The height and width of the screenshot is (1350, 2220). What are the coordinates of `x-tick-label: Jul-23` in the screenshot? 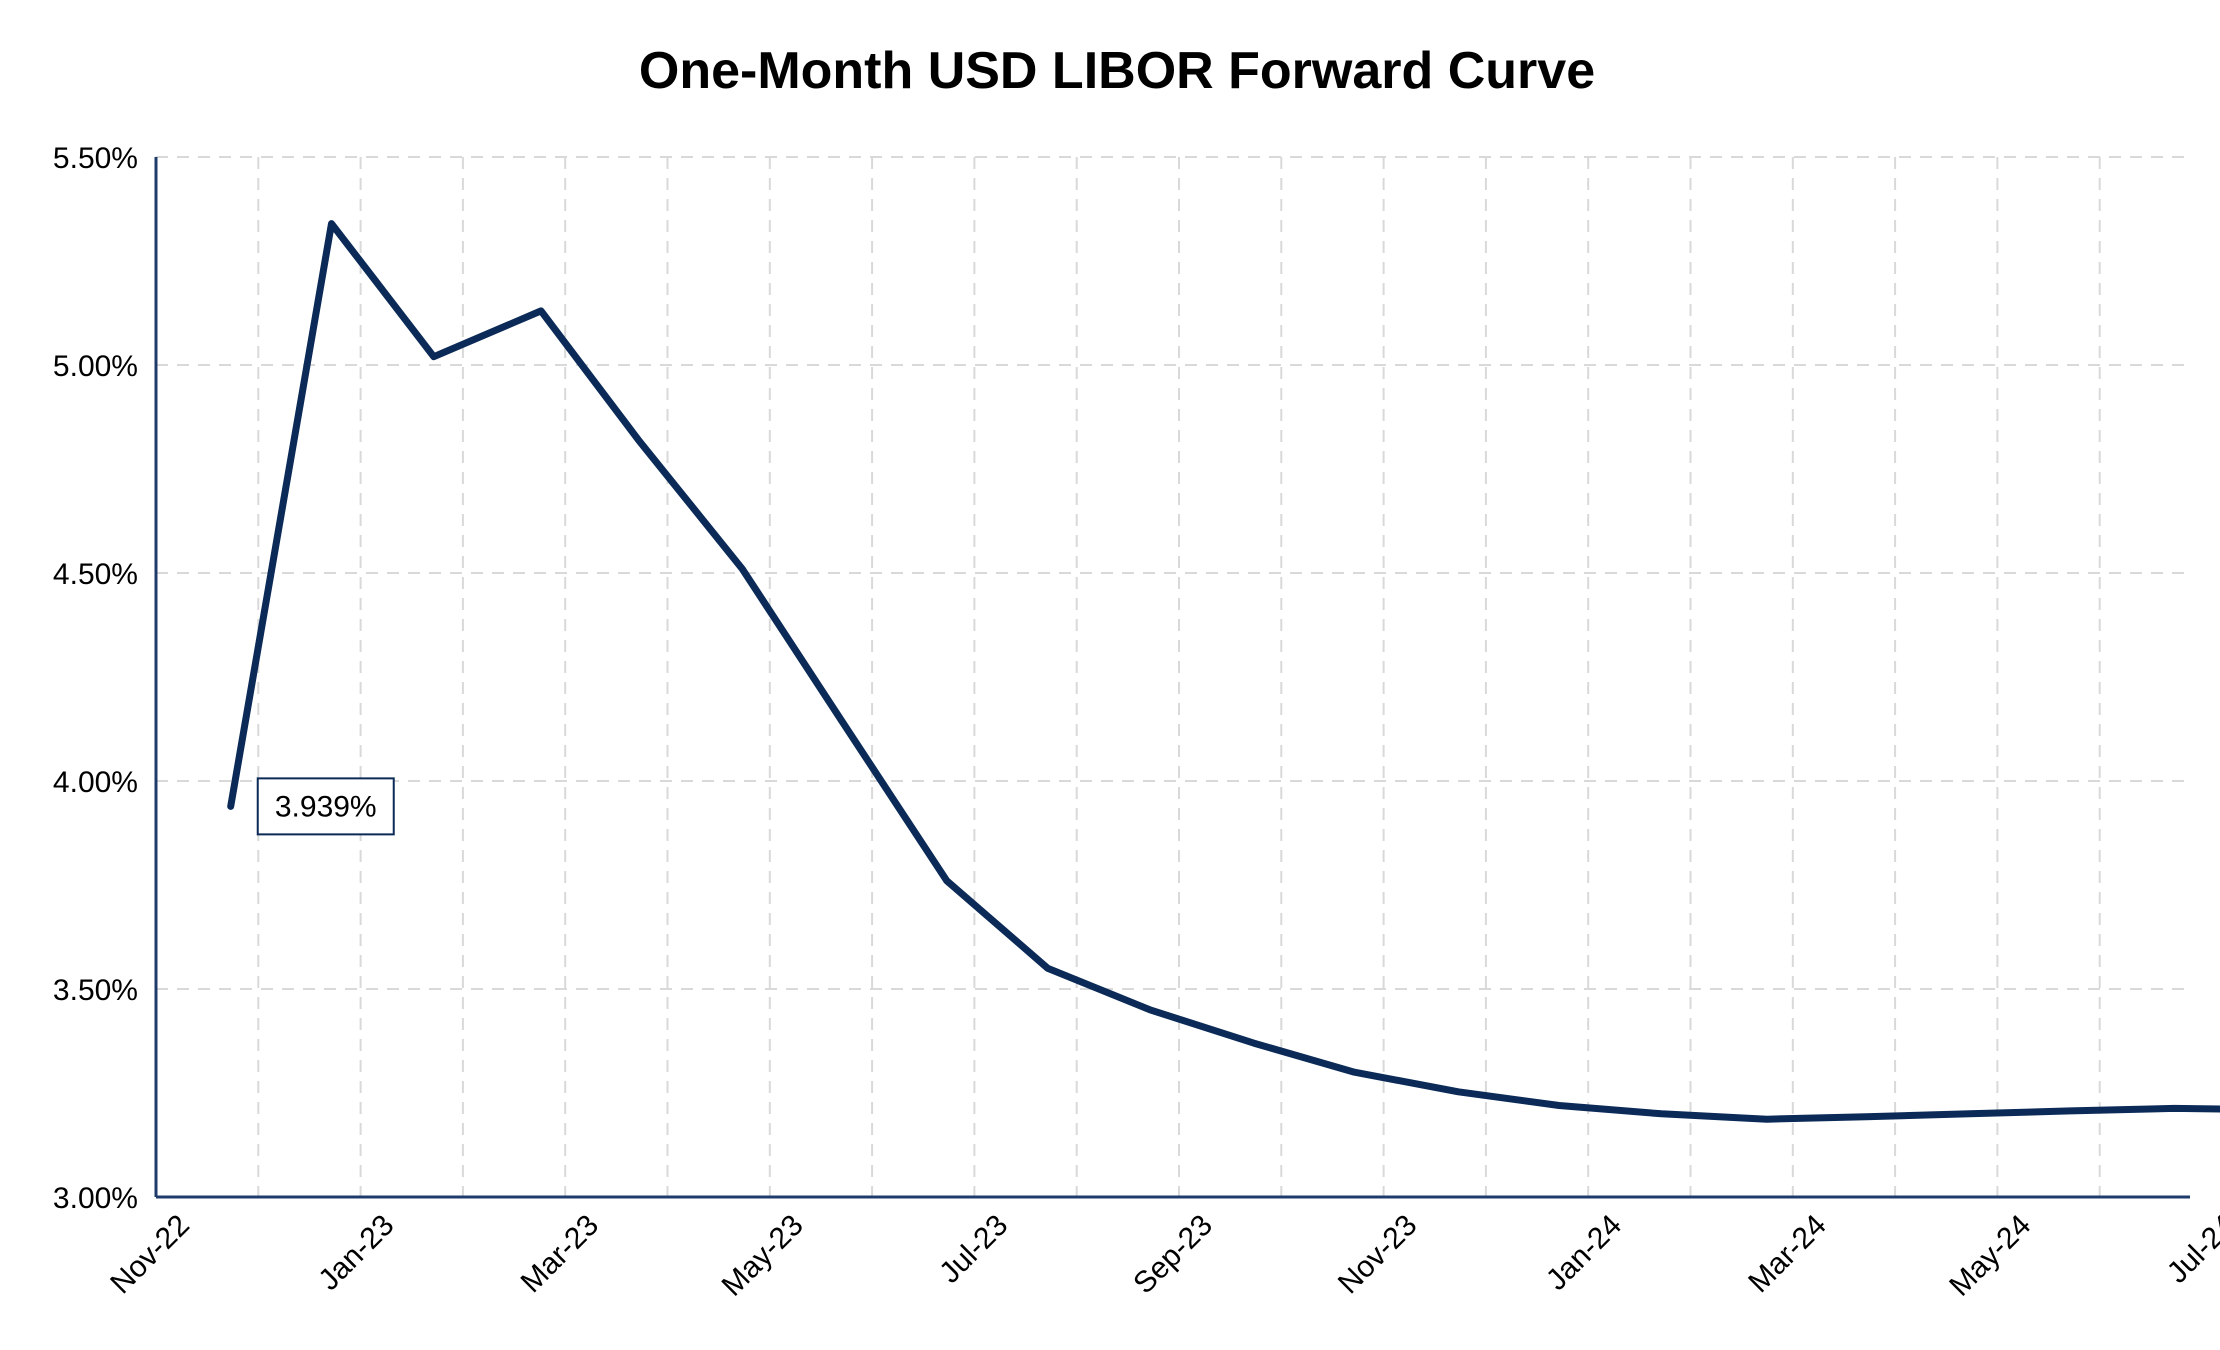 It's located at (973, 1249).